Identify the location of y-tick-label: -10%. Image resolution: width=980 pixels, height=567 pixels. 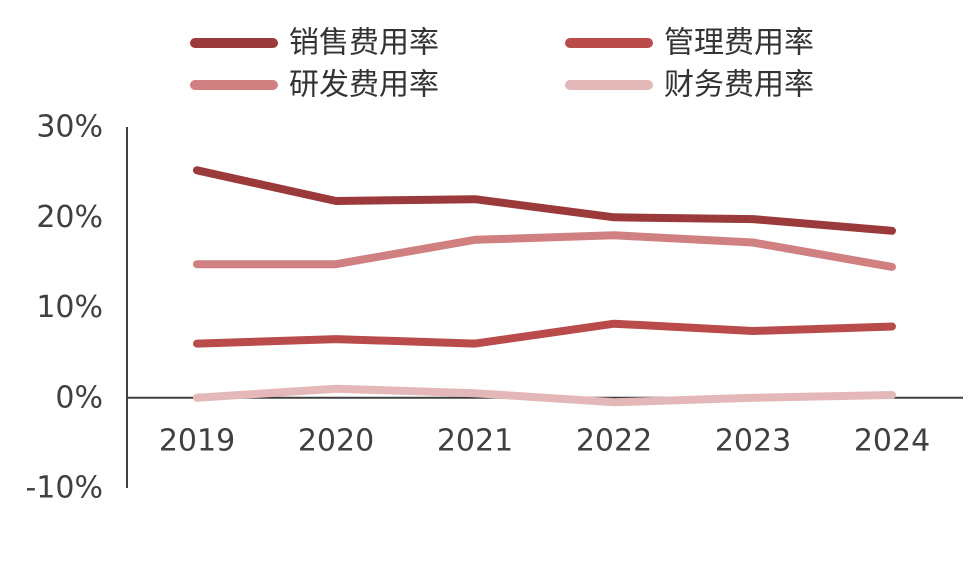
(64, 488).